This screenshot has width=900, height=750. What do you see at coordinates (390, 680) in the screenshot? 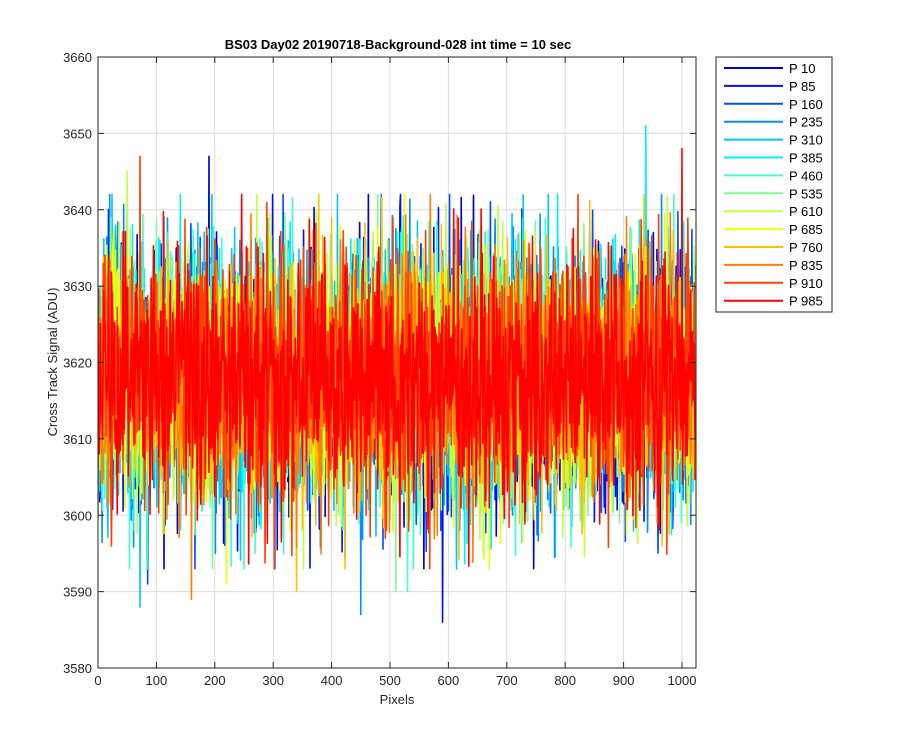
I see `x-tick-label: 500` at bounding box center [390, 680].